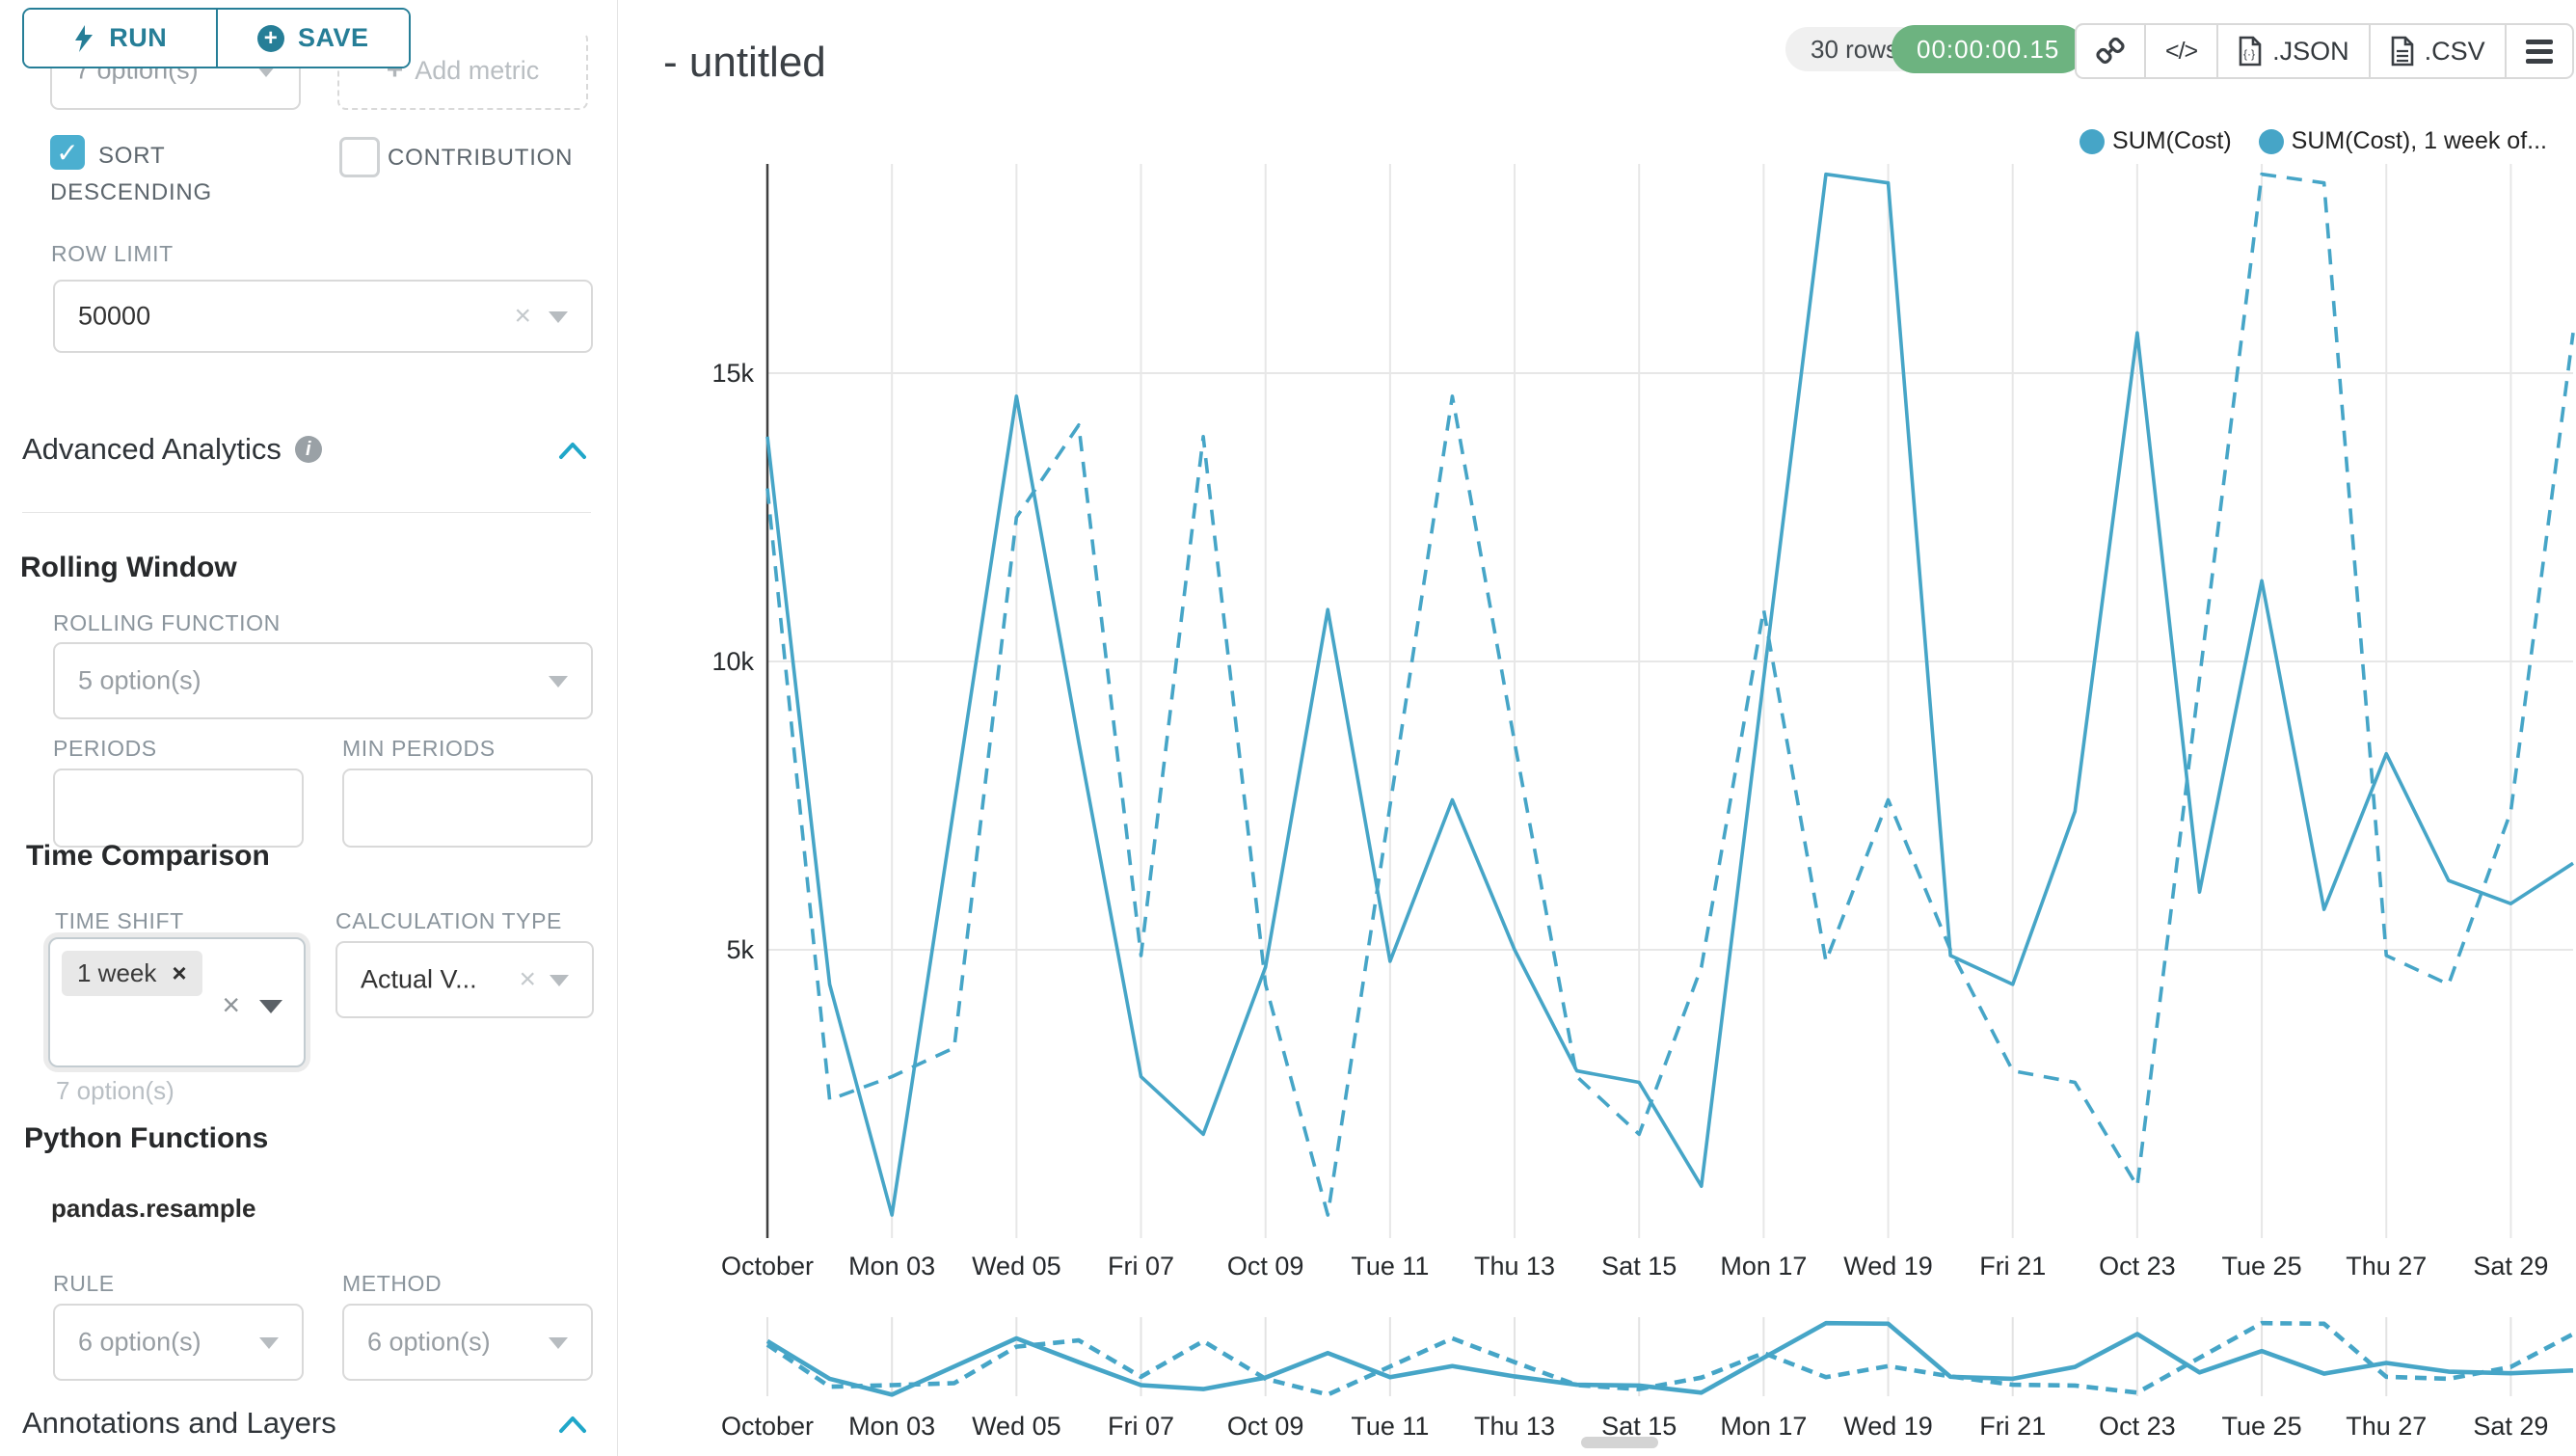 Image resolution: width=2576 pixels, height=1456 pixels. What do you see at coordinates (2386, 1266) in the screenshot?
I see `svg-text: Thu 27` at bounding box center [2386, 1266].